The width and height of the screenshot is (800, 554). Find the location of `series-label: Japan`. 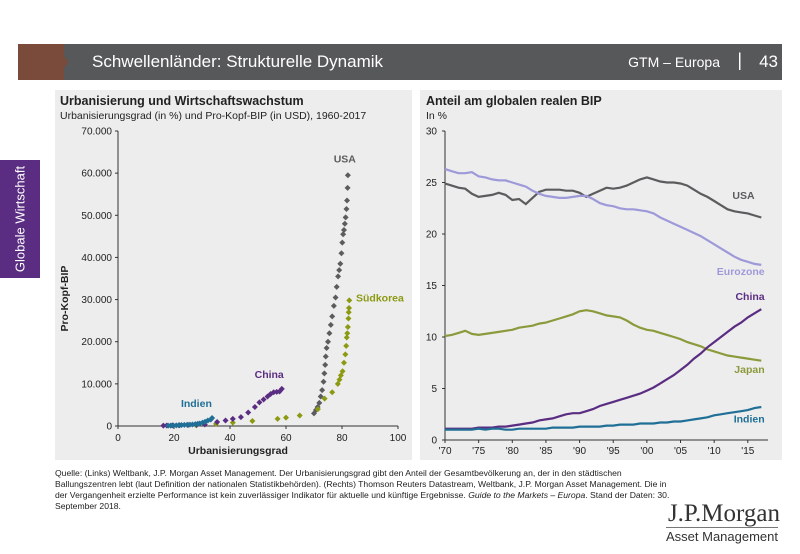

series-label: Japan is located at coordinates (749, 370).